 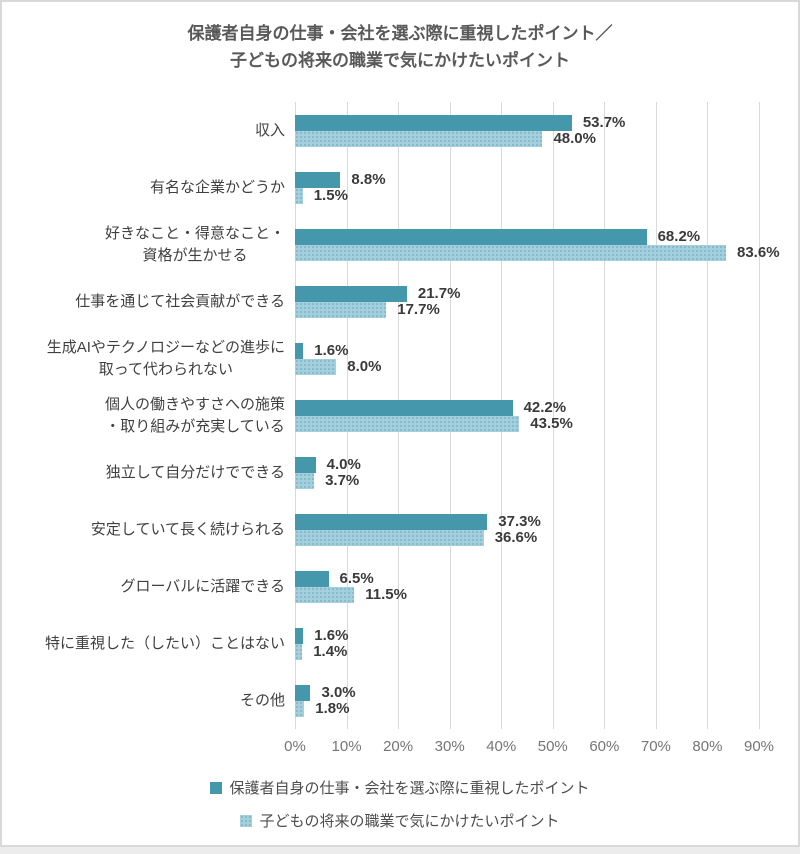 I want to click on x-axis-tick: 0%, so click(x=295, y=746).